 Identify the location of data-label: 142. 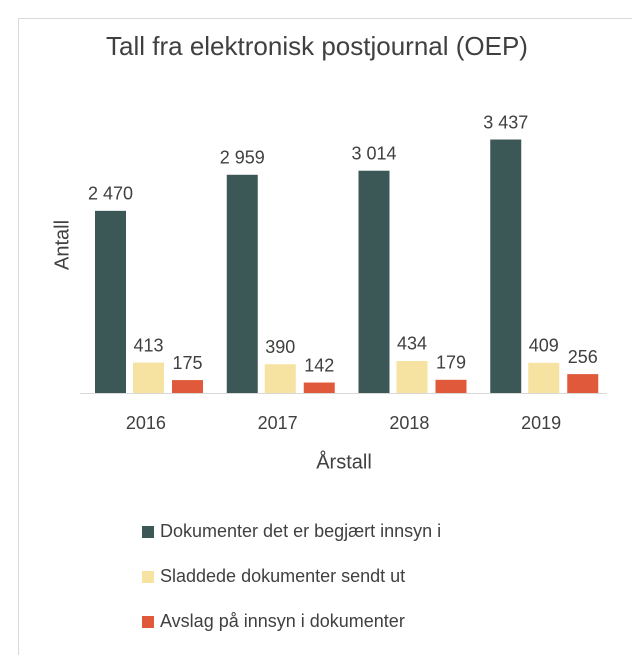
(319, 365).